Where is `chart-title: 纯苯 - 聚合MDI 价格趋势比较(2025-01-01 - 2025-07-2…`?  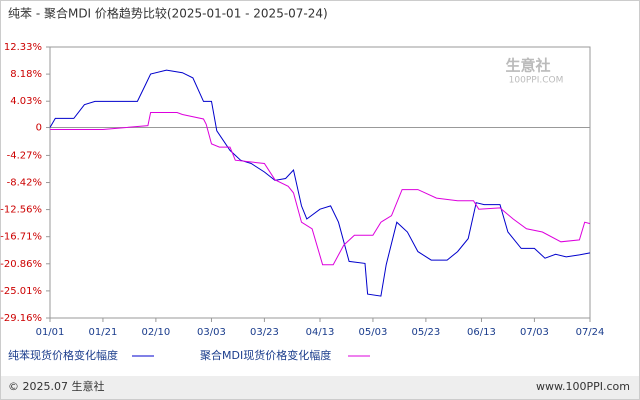
chart-title: 纯苯 - 聚合MDI 价格趋势比较(2025-01-01 - 2025-07-2… is located at coordinates (168, 13).